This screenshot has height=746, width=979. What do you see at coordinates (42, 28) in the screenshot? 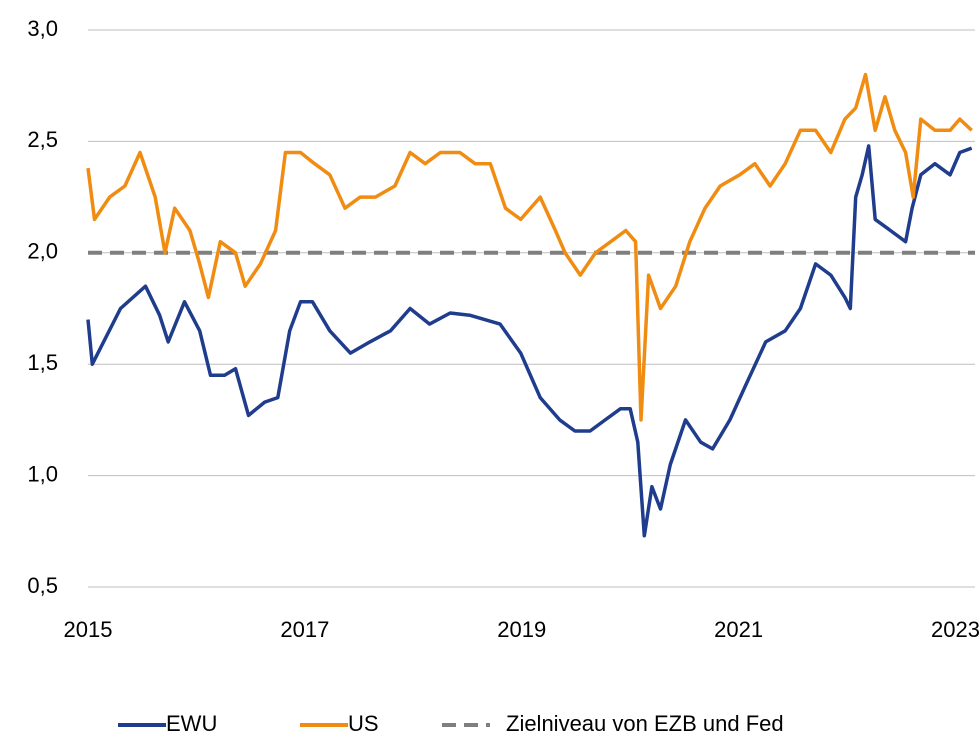
I see `y-tick-label: 3,0` at bounding box center [42, 28].